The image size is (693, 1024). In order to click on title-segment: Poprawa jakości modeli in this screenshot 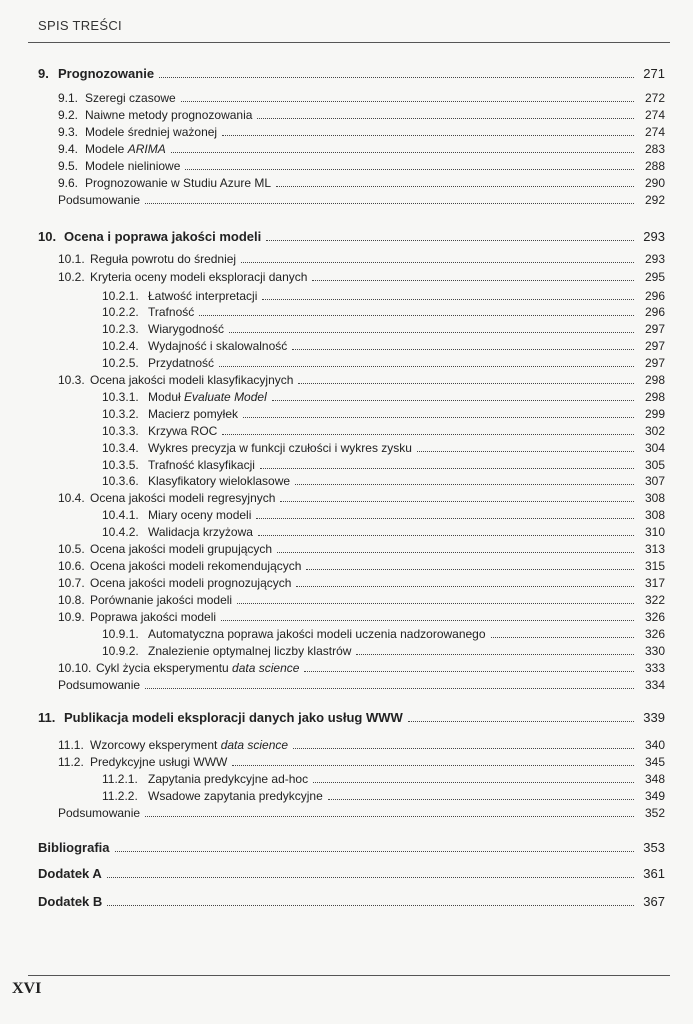, I will do `click(153, 617)`.